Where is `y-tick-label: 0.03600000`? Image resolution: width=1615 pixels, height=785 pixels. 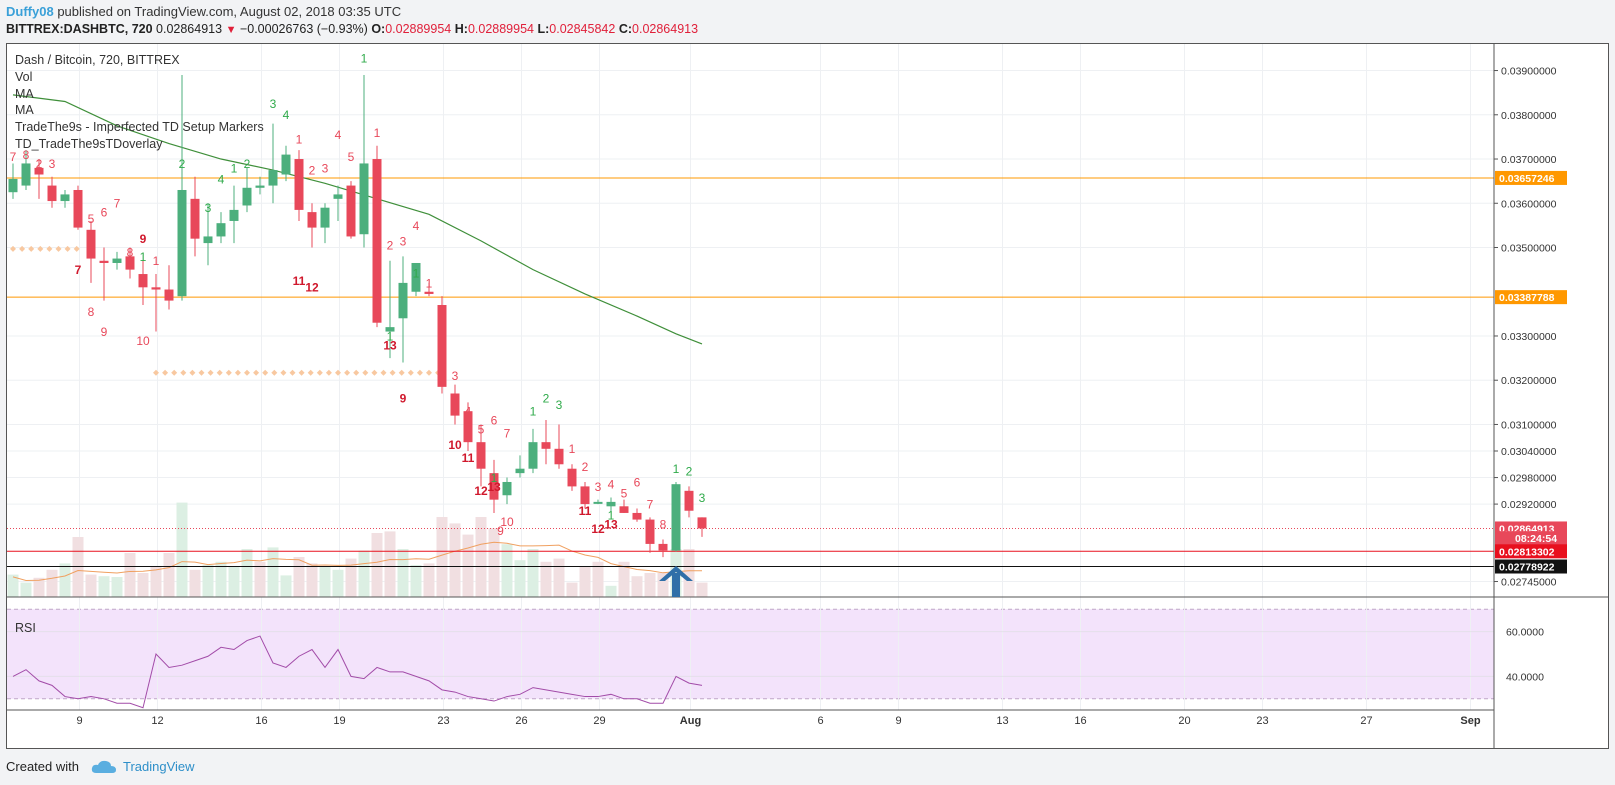
y-tick-label: 0.03600000 is located at coordinates (1529, 204).